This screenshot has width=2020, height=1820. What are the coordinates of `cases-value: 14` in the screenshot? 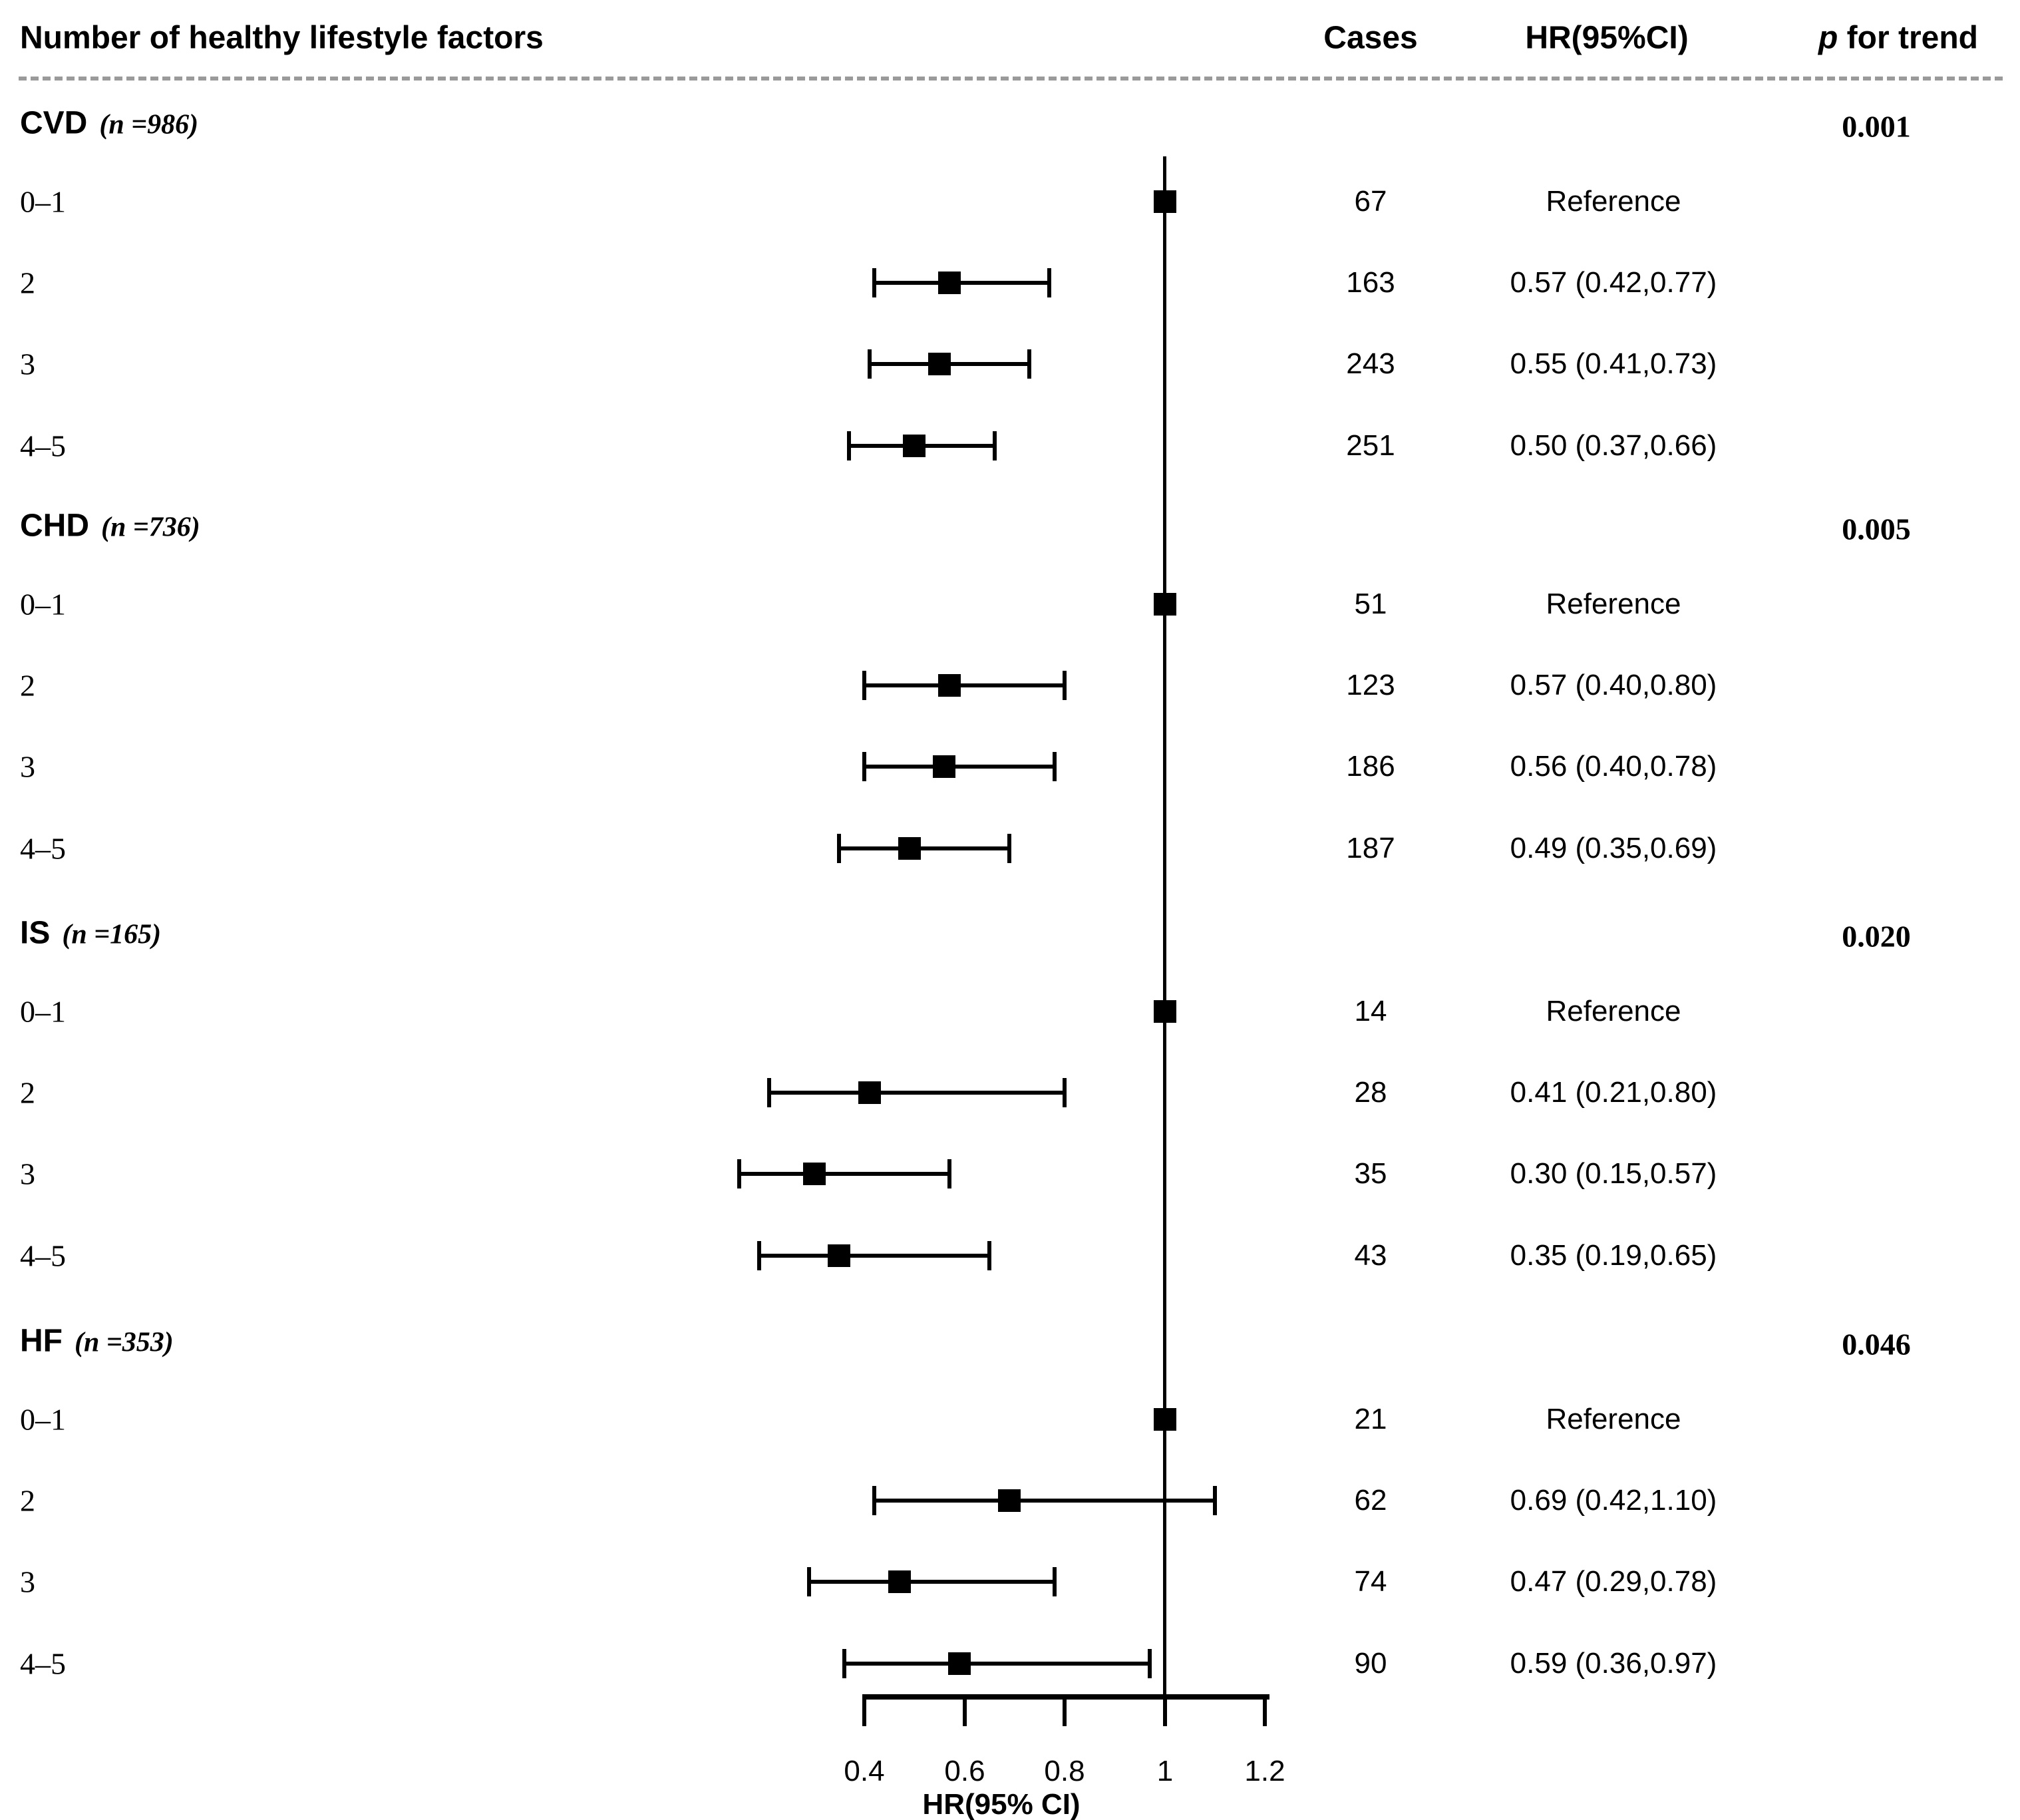 It's located at (1370, 1011).